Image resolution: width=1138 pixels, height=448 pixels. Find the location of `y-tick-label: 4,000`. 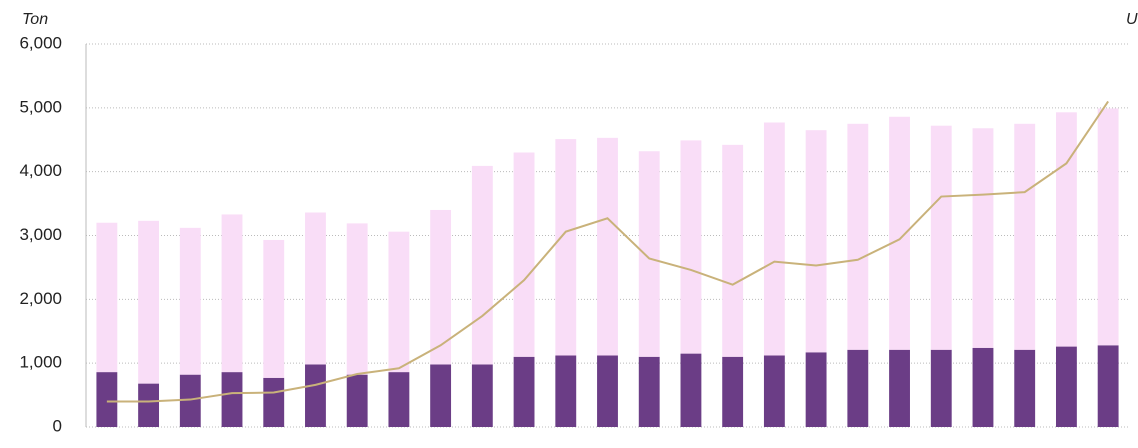

y-tick-label: 4,000 is located at coordinates (40, 170).